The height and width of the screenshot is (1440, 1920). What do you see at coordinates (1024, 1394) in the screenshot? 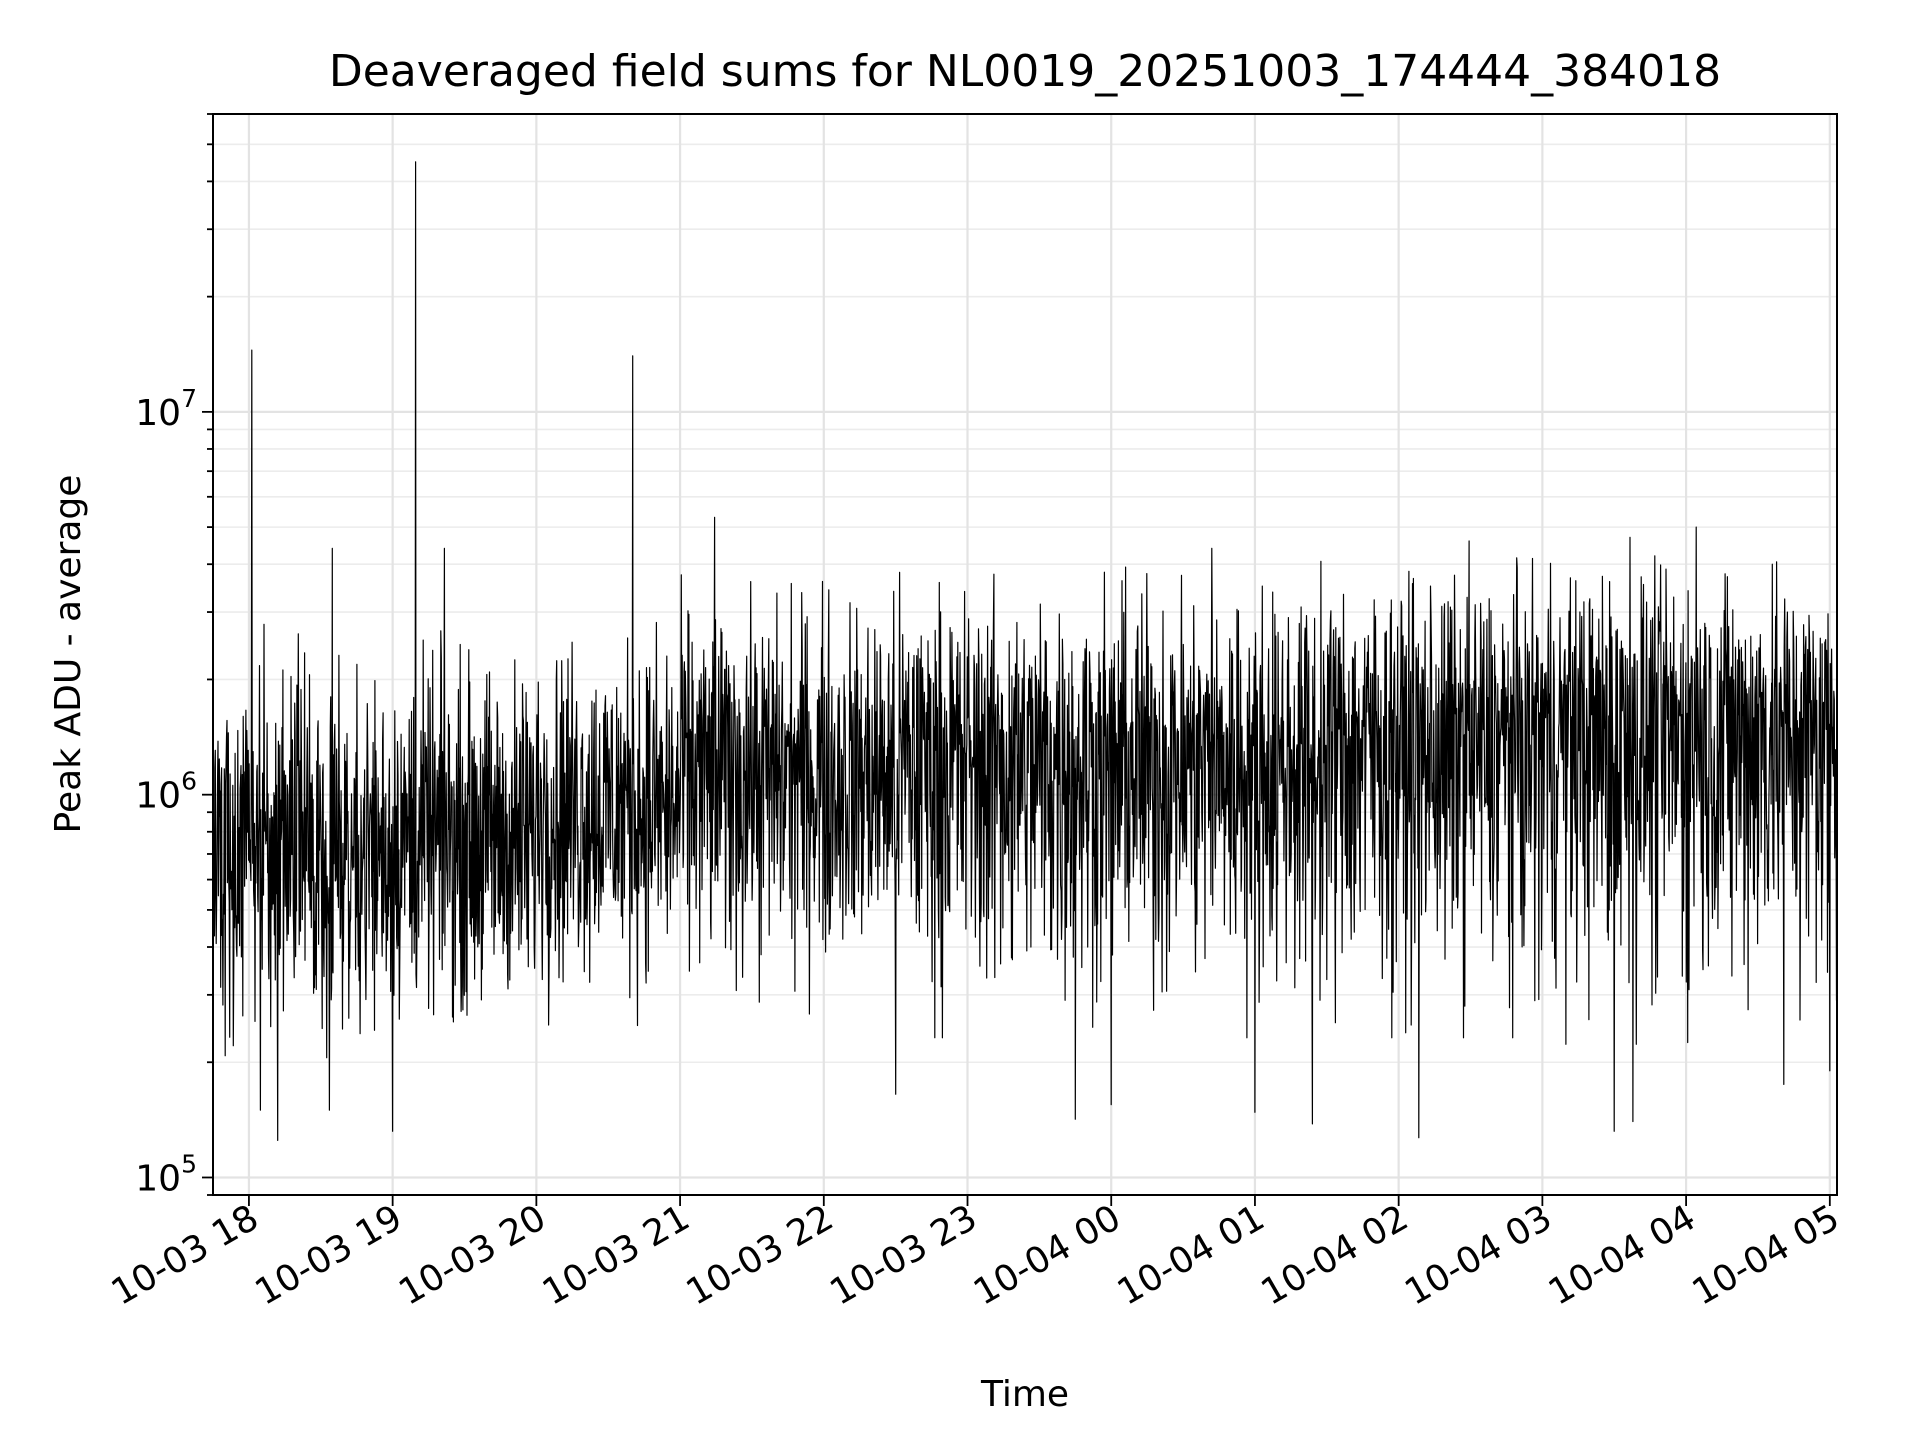
I see `x-axis-label: Time` at bounding box center [1024, 1394].